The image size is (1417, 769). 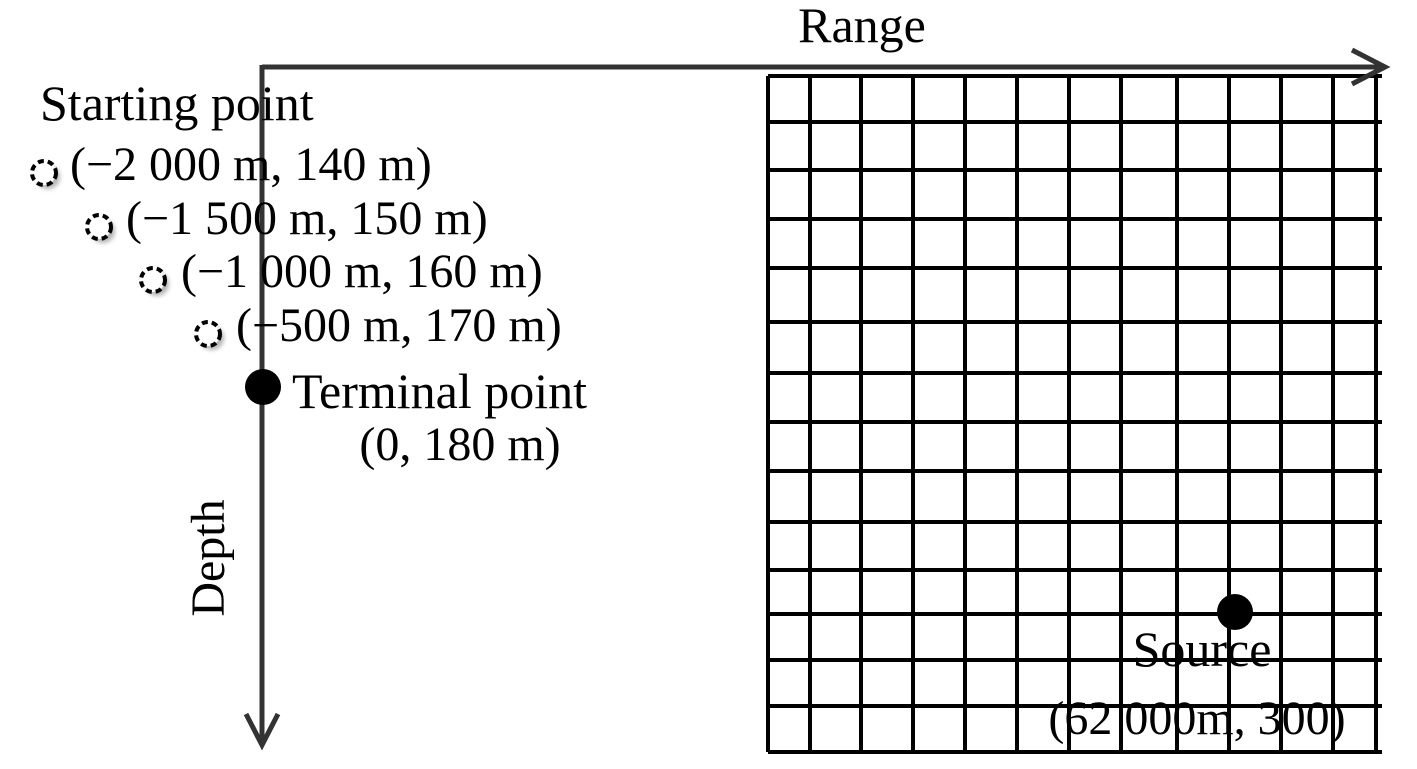 What do you see at coordinates (1202, 649) in the screenshot?
I see `source-label: Source` at bounding box center [1202, 649].